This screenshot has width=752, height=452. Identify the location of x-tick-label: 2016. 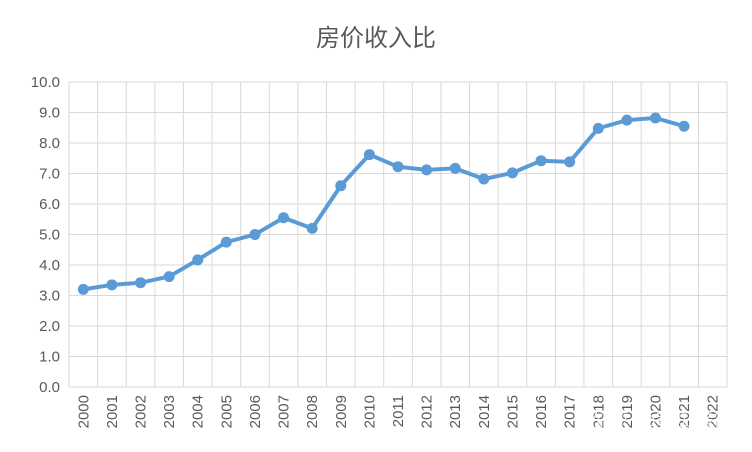
(541, 411).